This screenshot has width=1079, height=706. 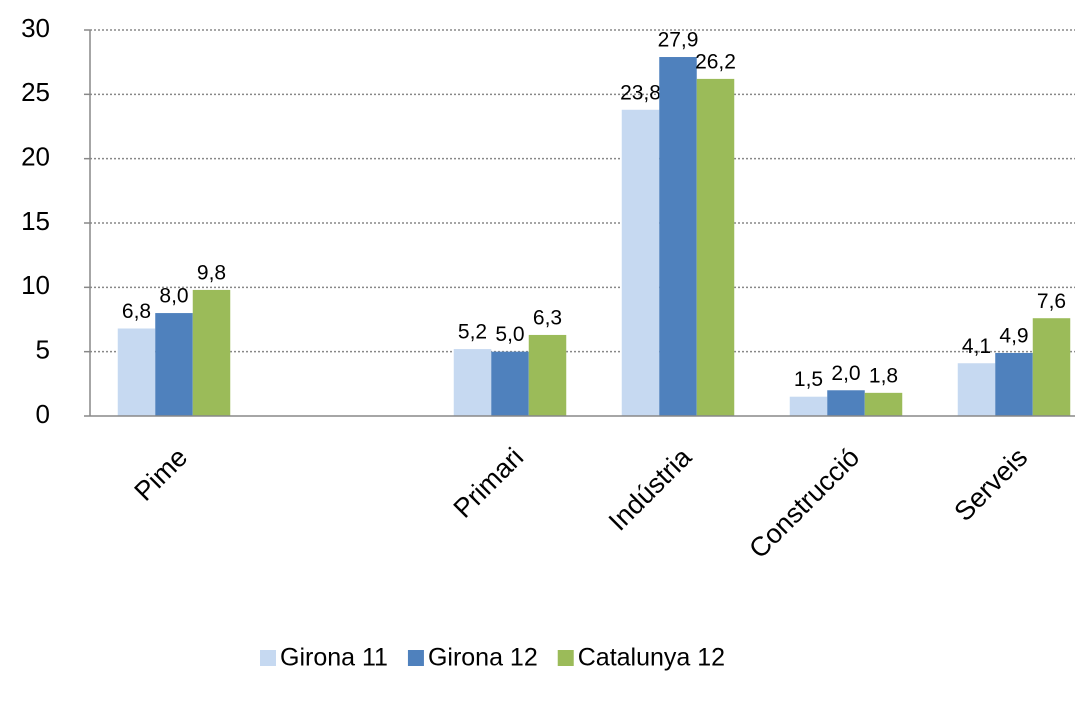 What do you see at coordinates (883, 375) in the screenshot?
I see `value-label: 1,8` at bounding box center [883, 375].